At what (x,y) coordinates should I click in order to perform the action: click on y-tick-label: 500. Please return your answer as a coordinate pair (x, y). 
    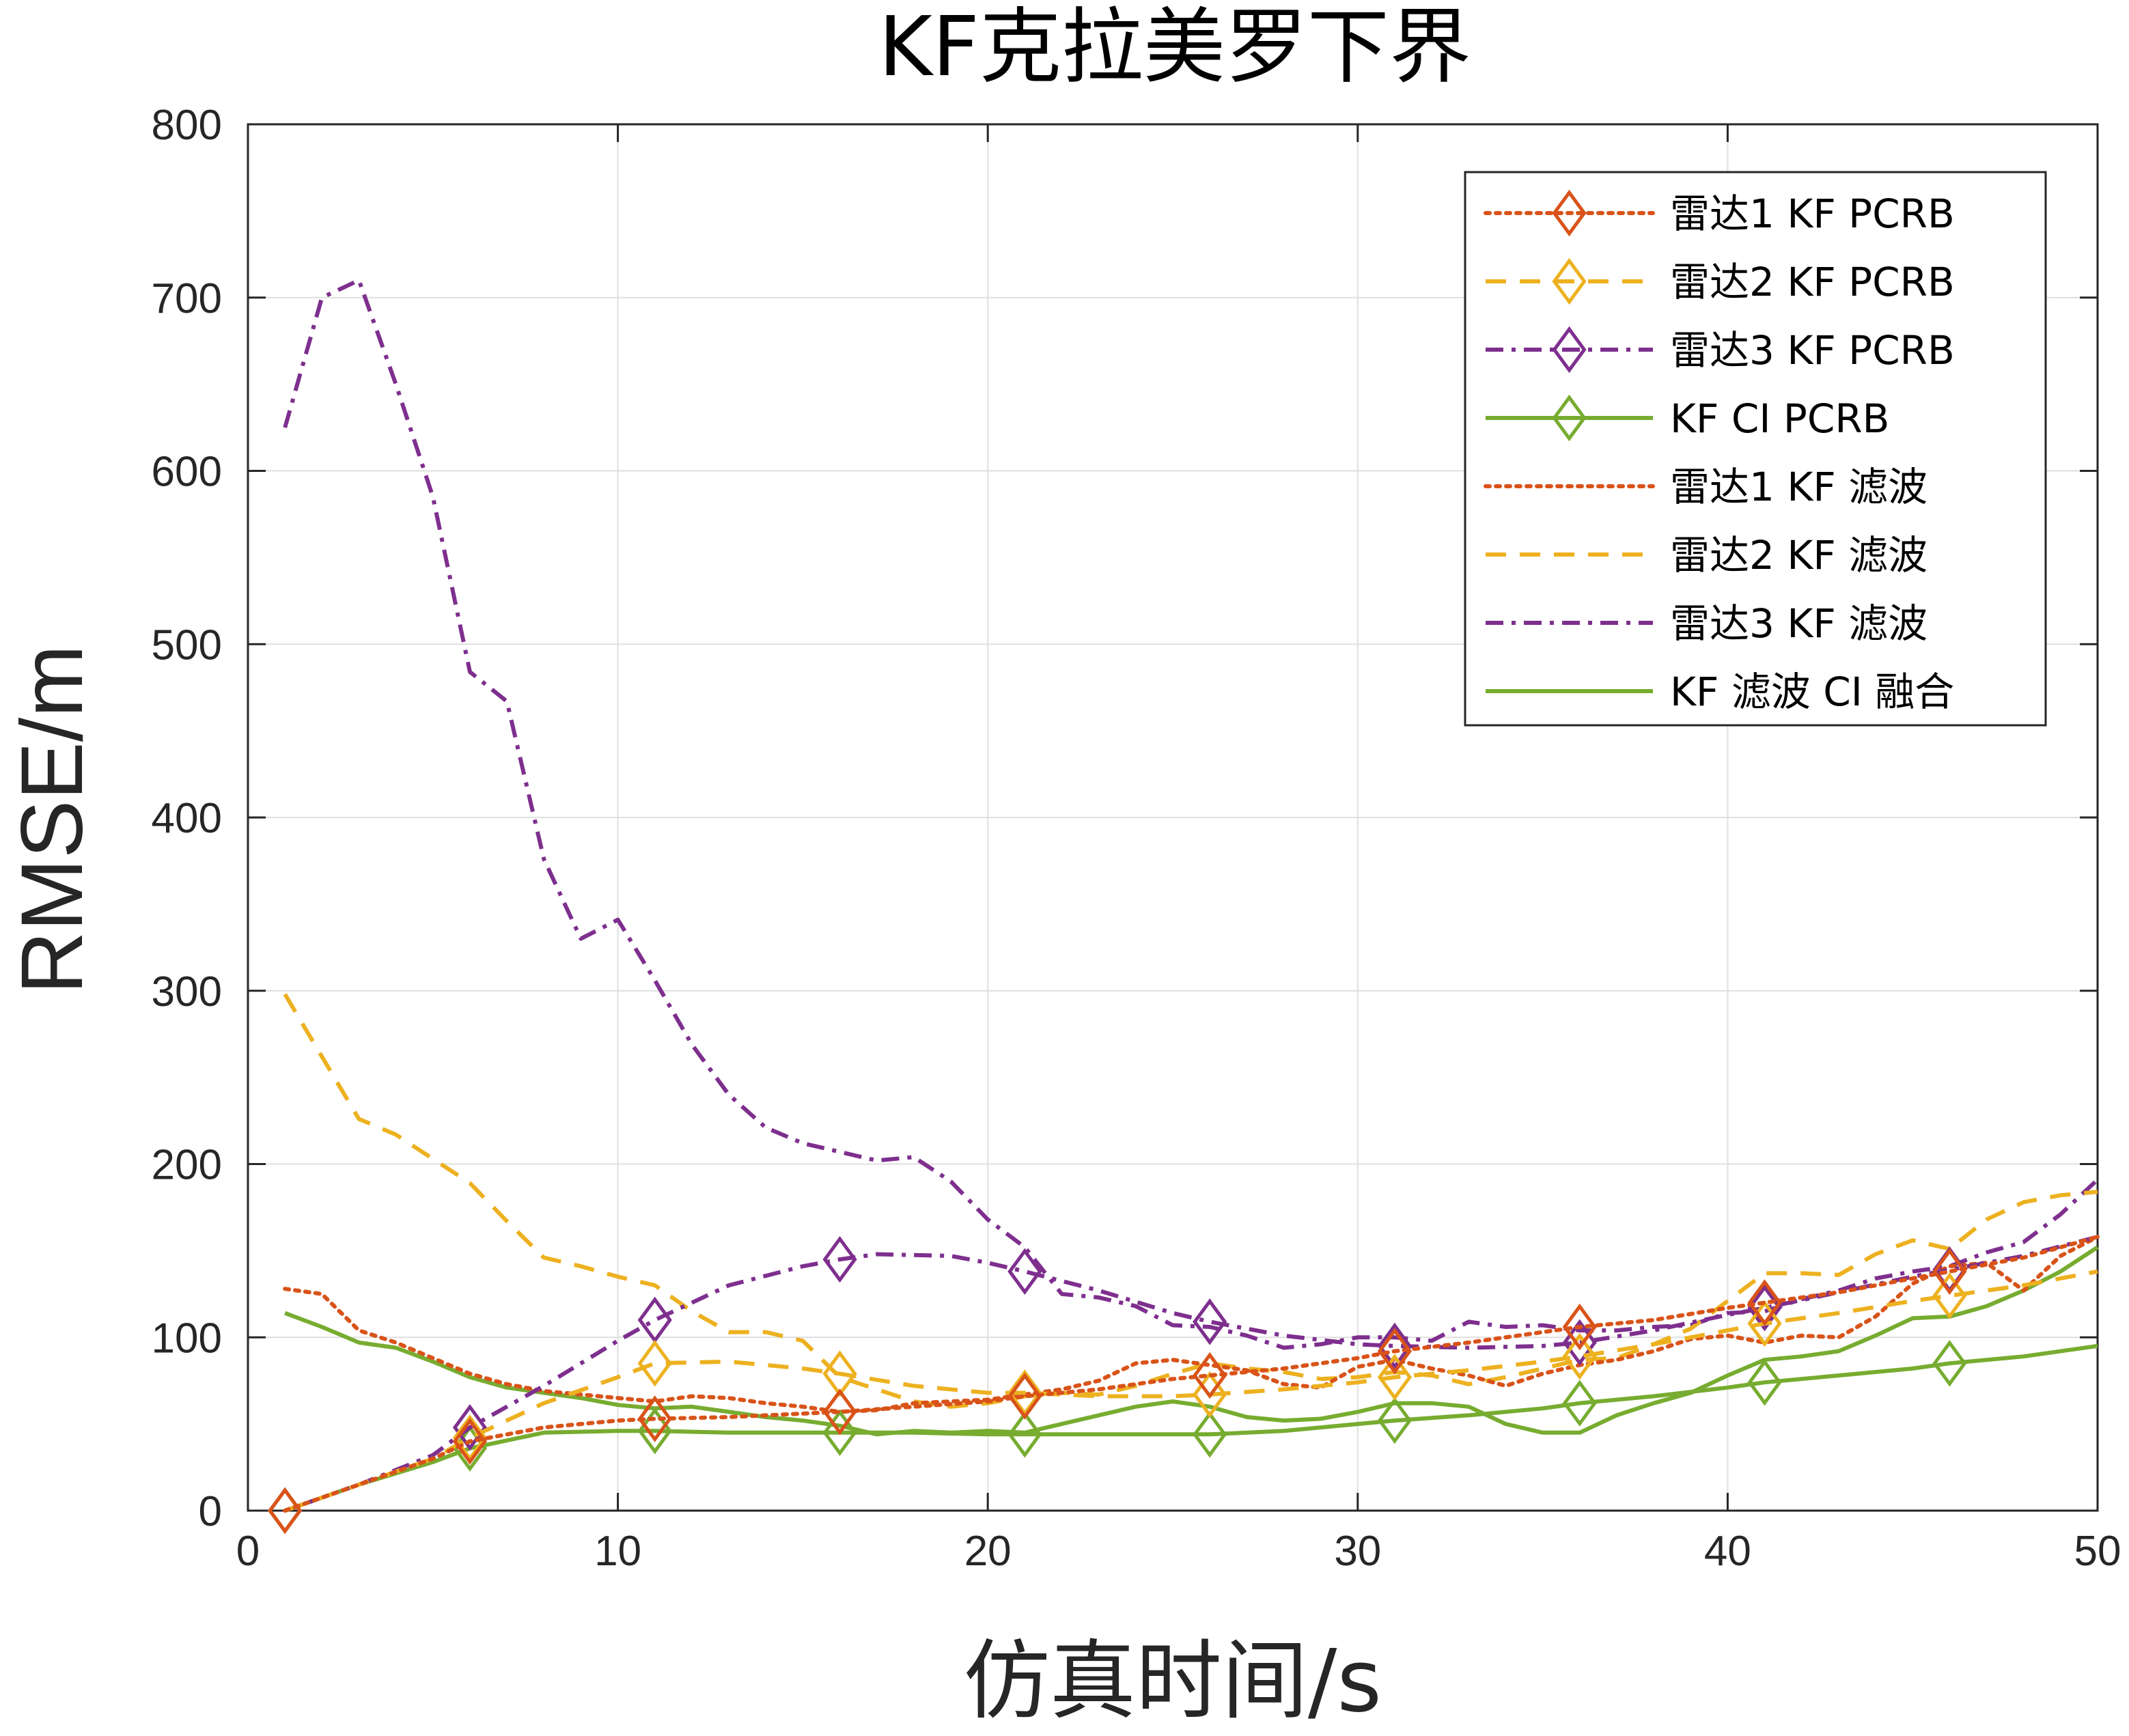
    Looking at the image, I should click on (187, 645).